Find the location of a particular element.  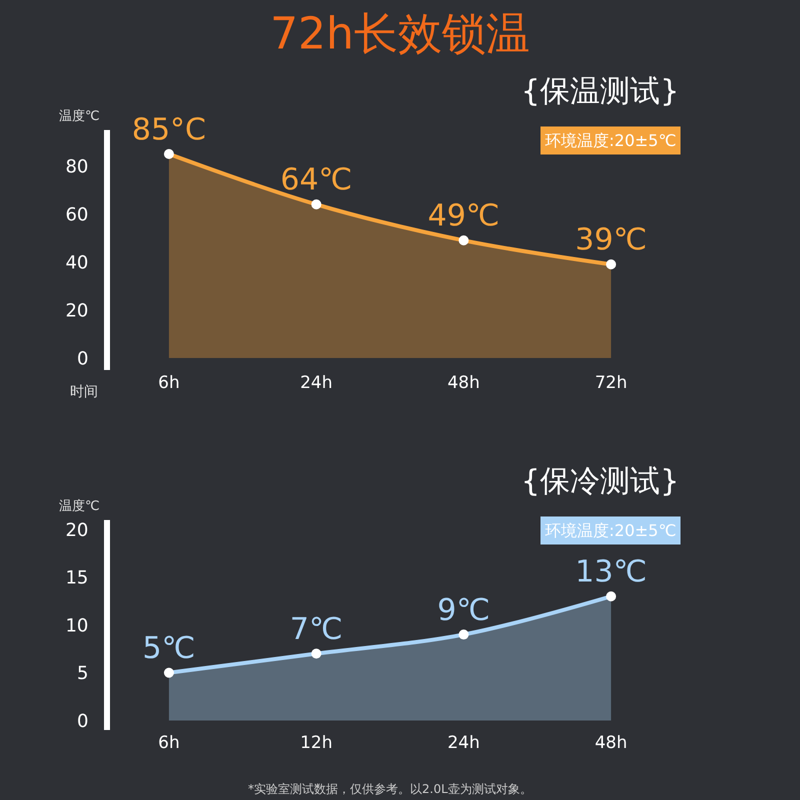

y-tick-label: 15 is located at coordinates (76, 578).